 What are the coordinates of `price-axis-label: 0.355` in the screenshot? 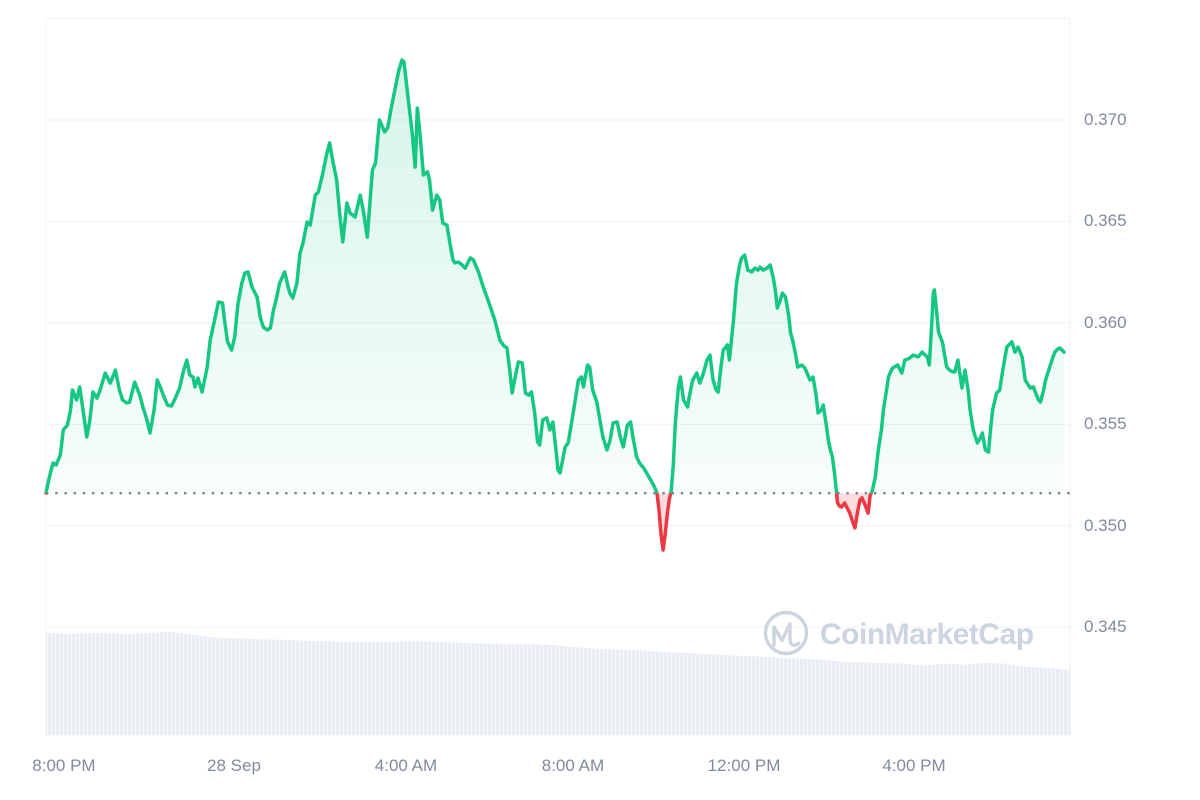 It's located at (1105, 424).